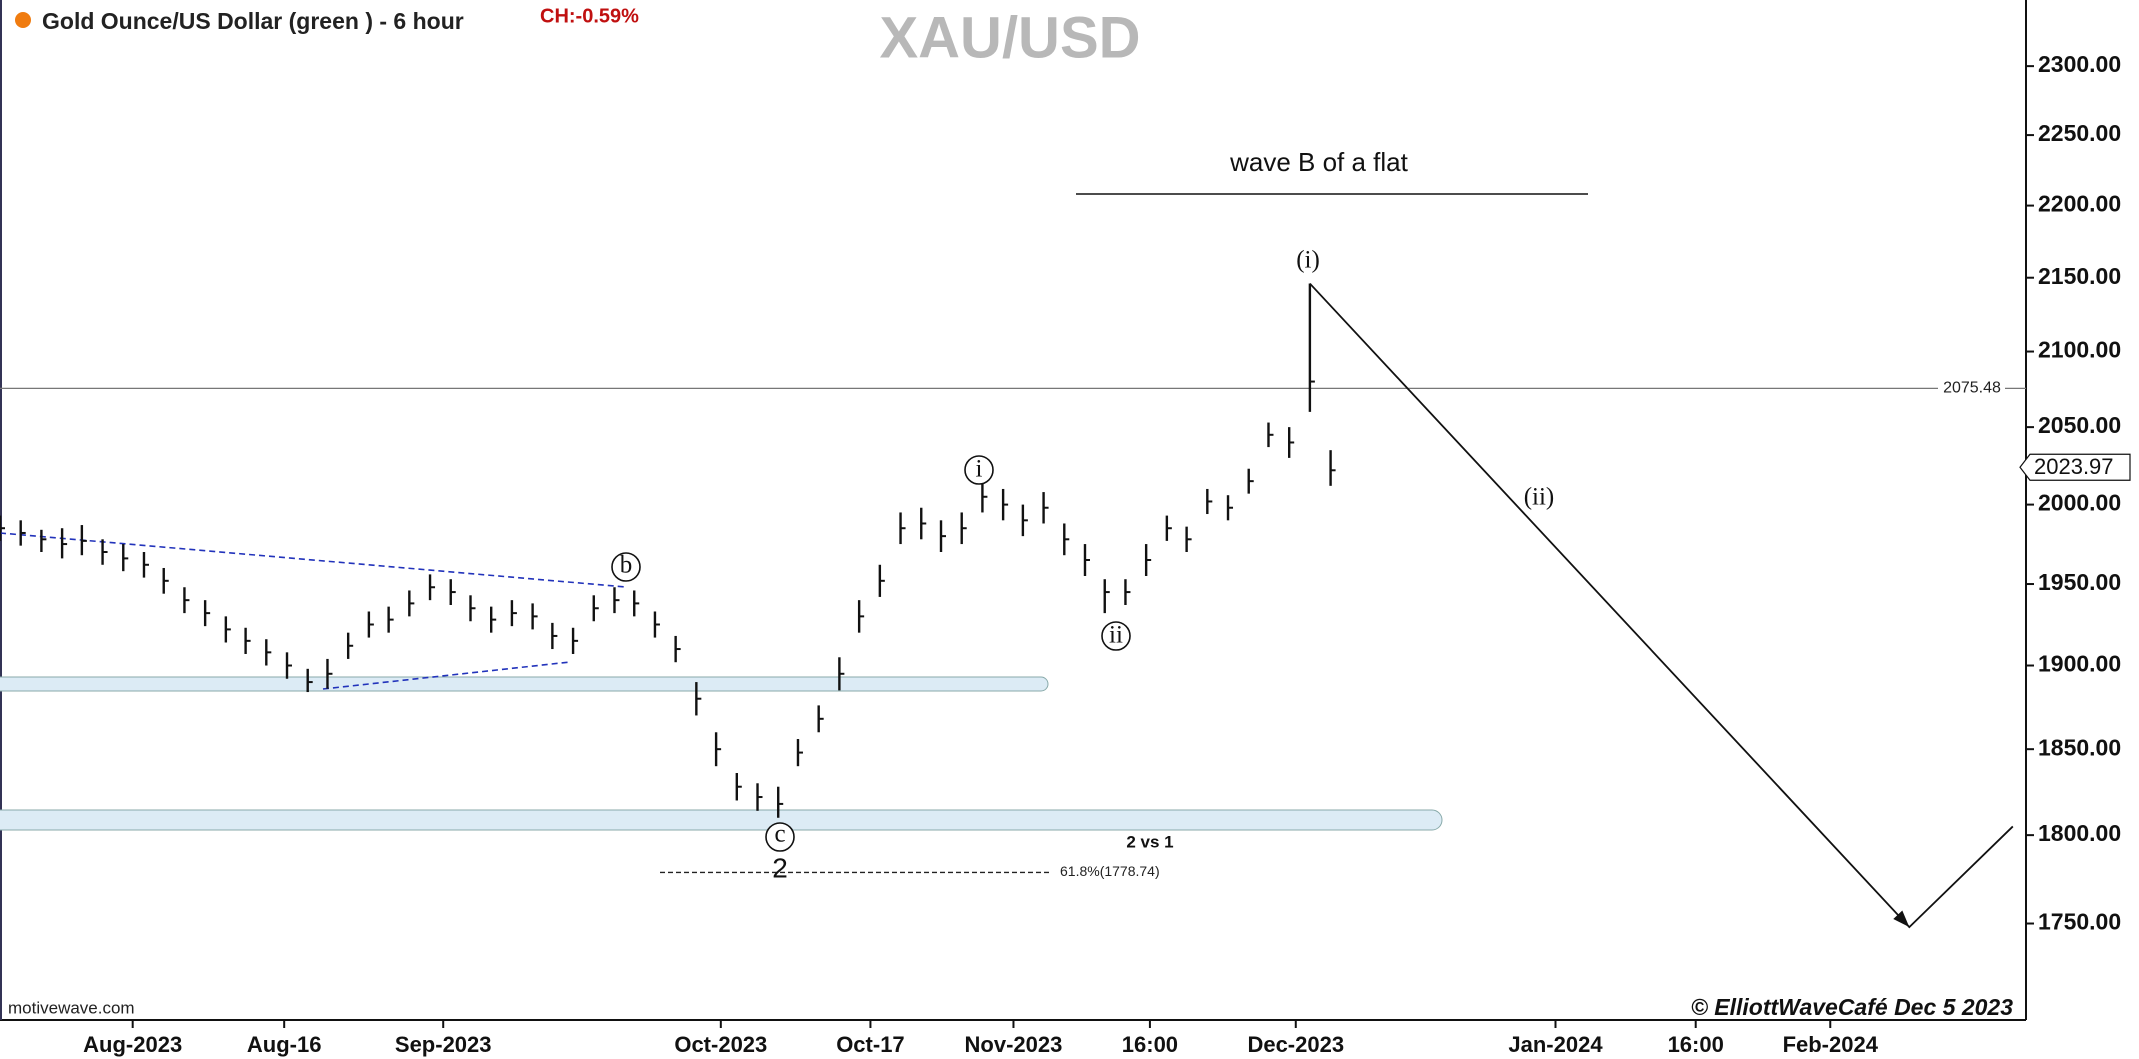  Describe the element at coordinates (2079, 833) in the screenshot. I see `y-tick-label: 1800.00` at that location.